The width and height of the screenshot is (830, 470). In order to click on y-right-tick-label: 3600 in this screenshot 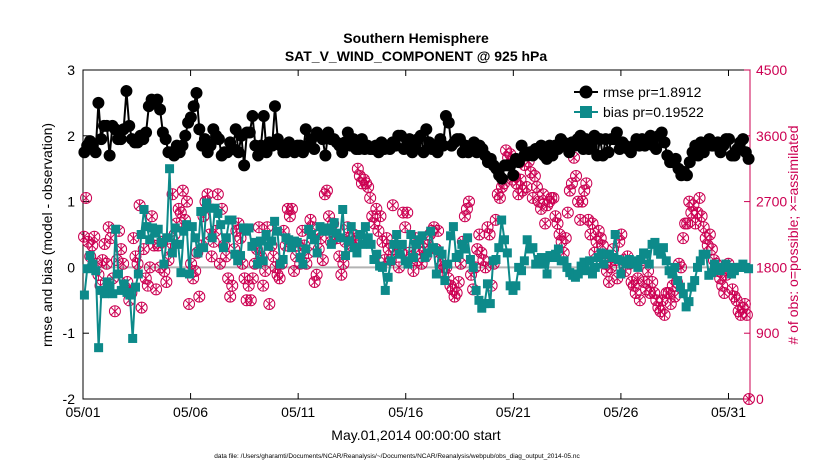, I will do `click(771, 136)`.